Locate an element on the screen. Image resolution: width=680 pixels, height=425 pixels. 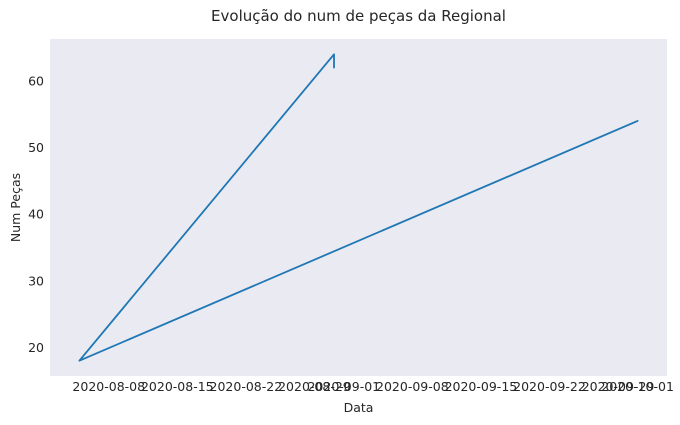
x-tick-label: 2020-09-08 is located at coordinates (412, 386).